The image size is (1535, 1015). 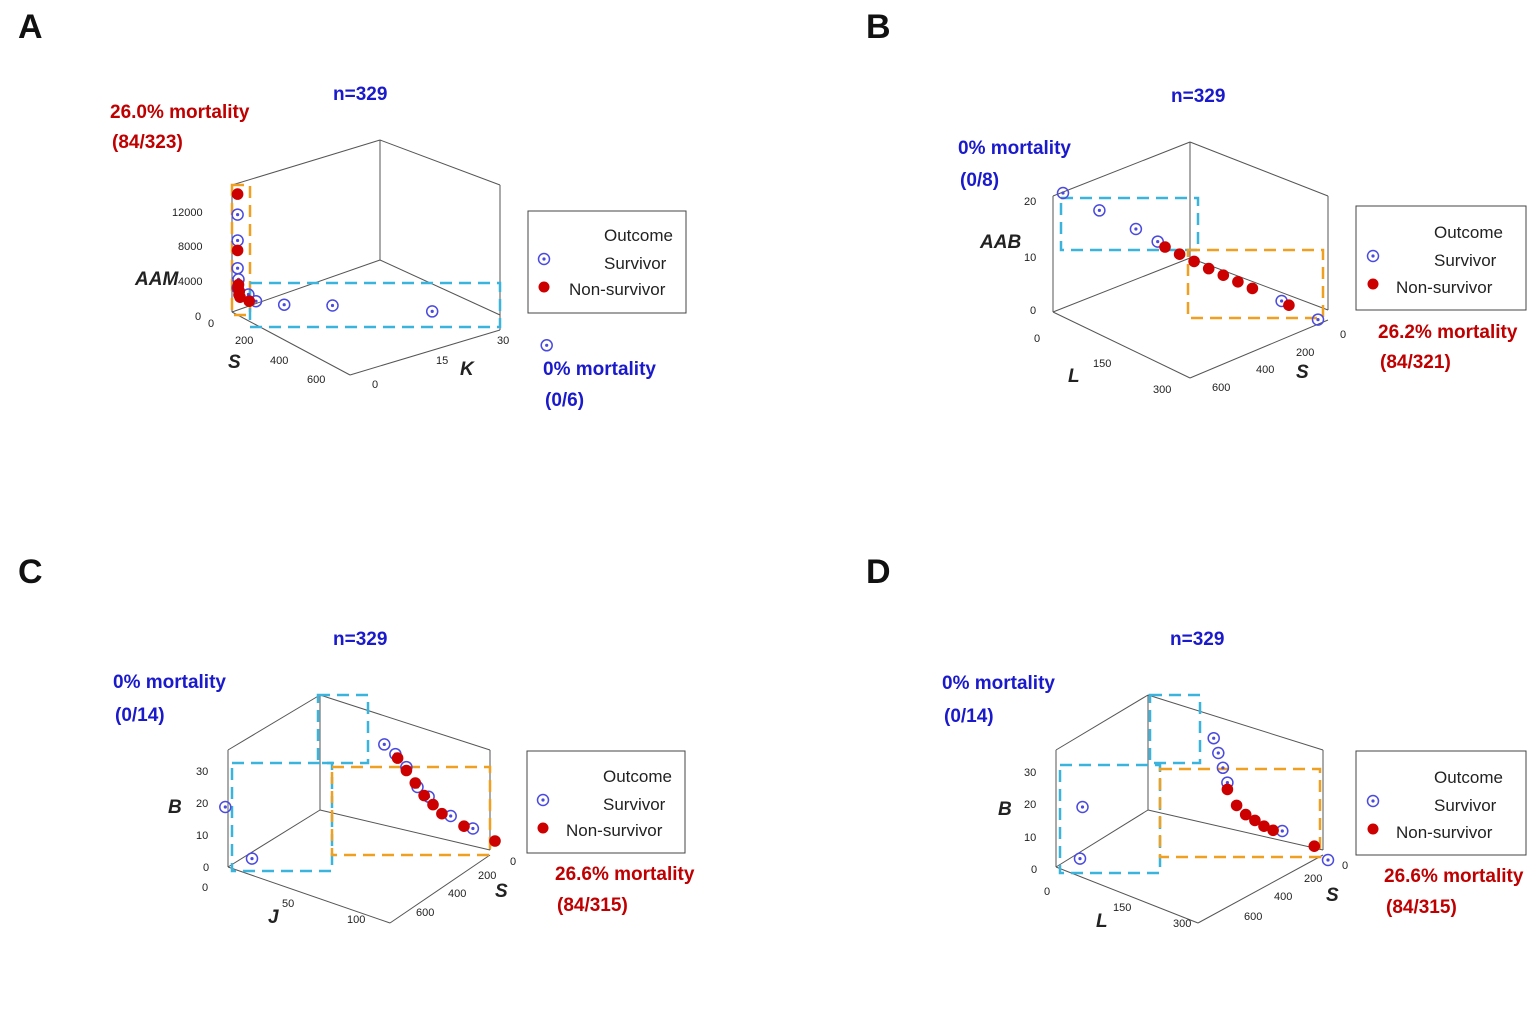 What do you see at coordinates (878, 572) in the screenshot?
I see `panel-label: D` at bounding box center [878, 572].